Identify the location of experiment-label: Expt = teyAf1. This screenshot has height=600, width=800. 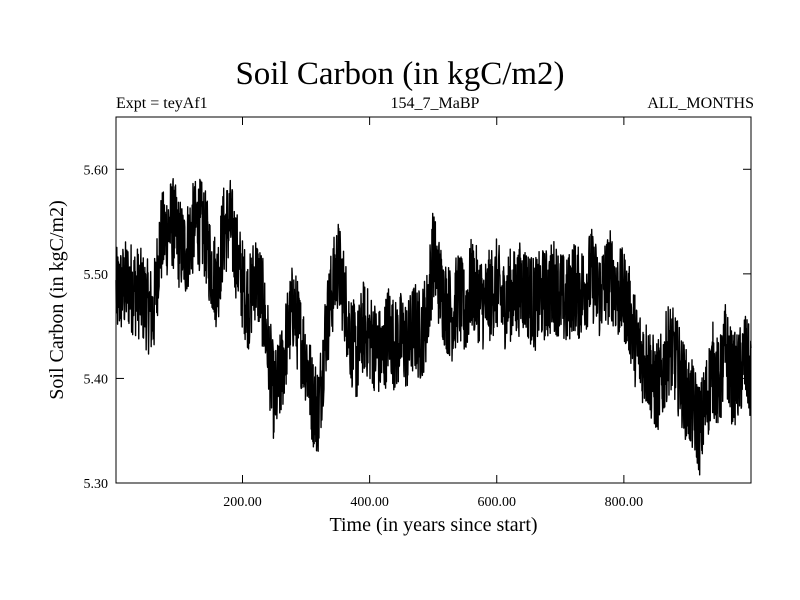
(162, 103).